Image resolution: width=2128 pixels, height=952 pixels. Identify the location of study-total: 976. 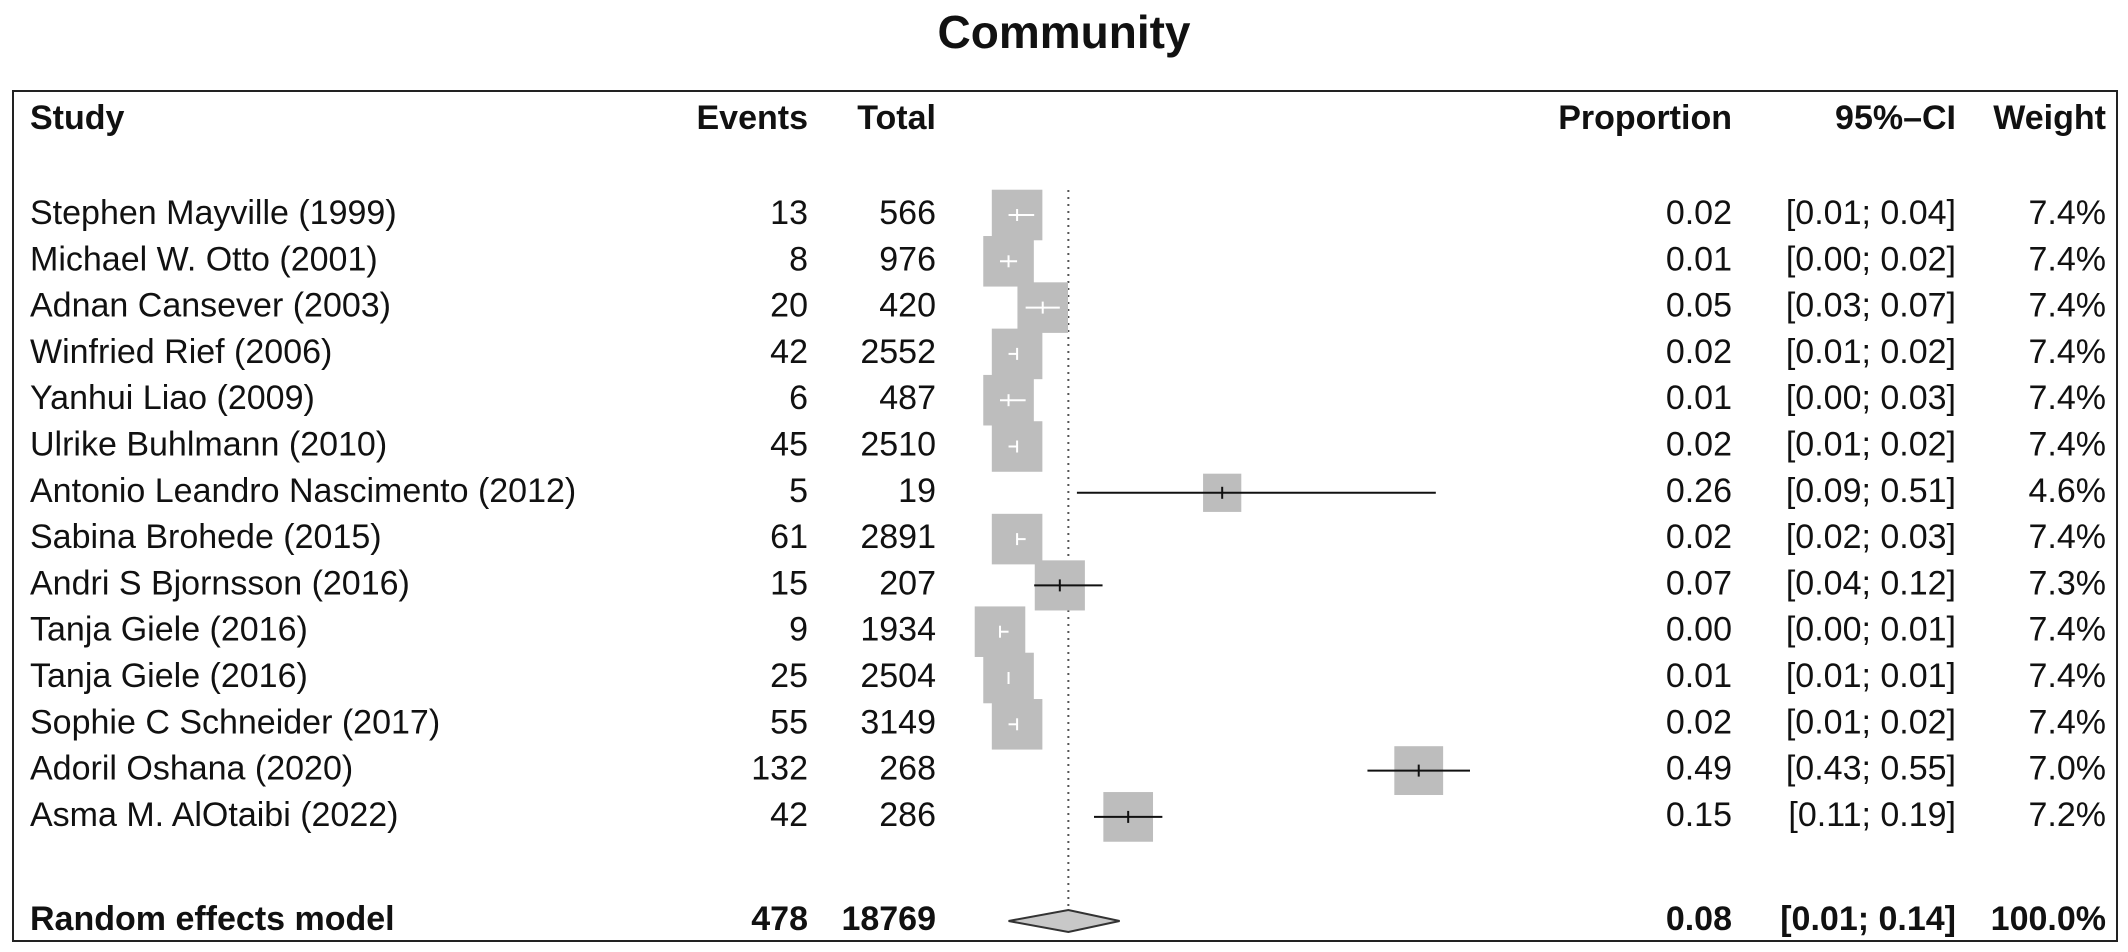
(907, 259).